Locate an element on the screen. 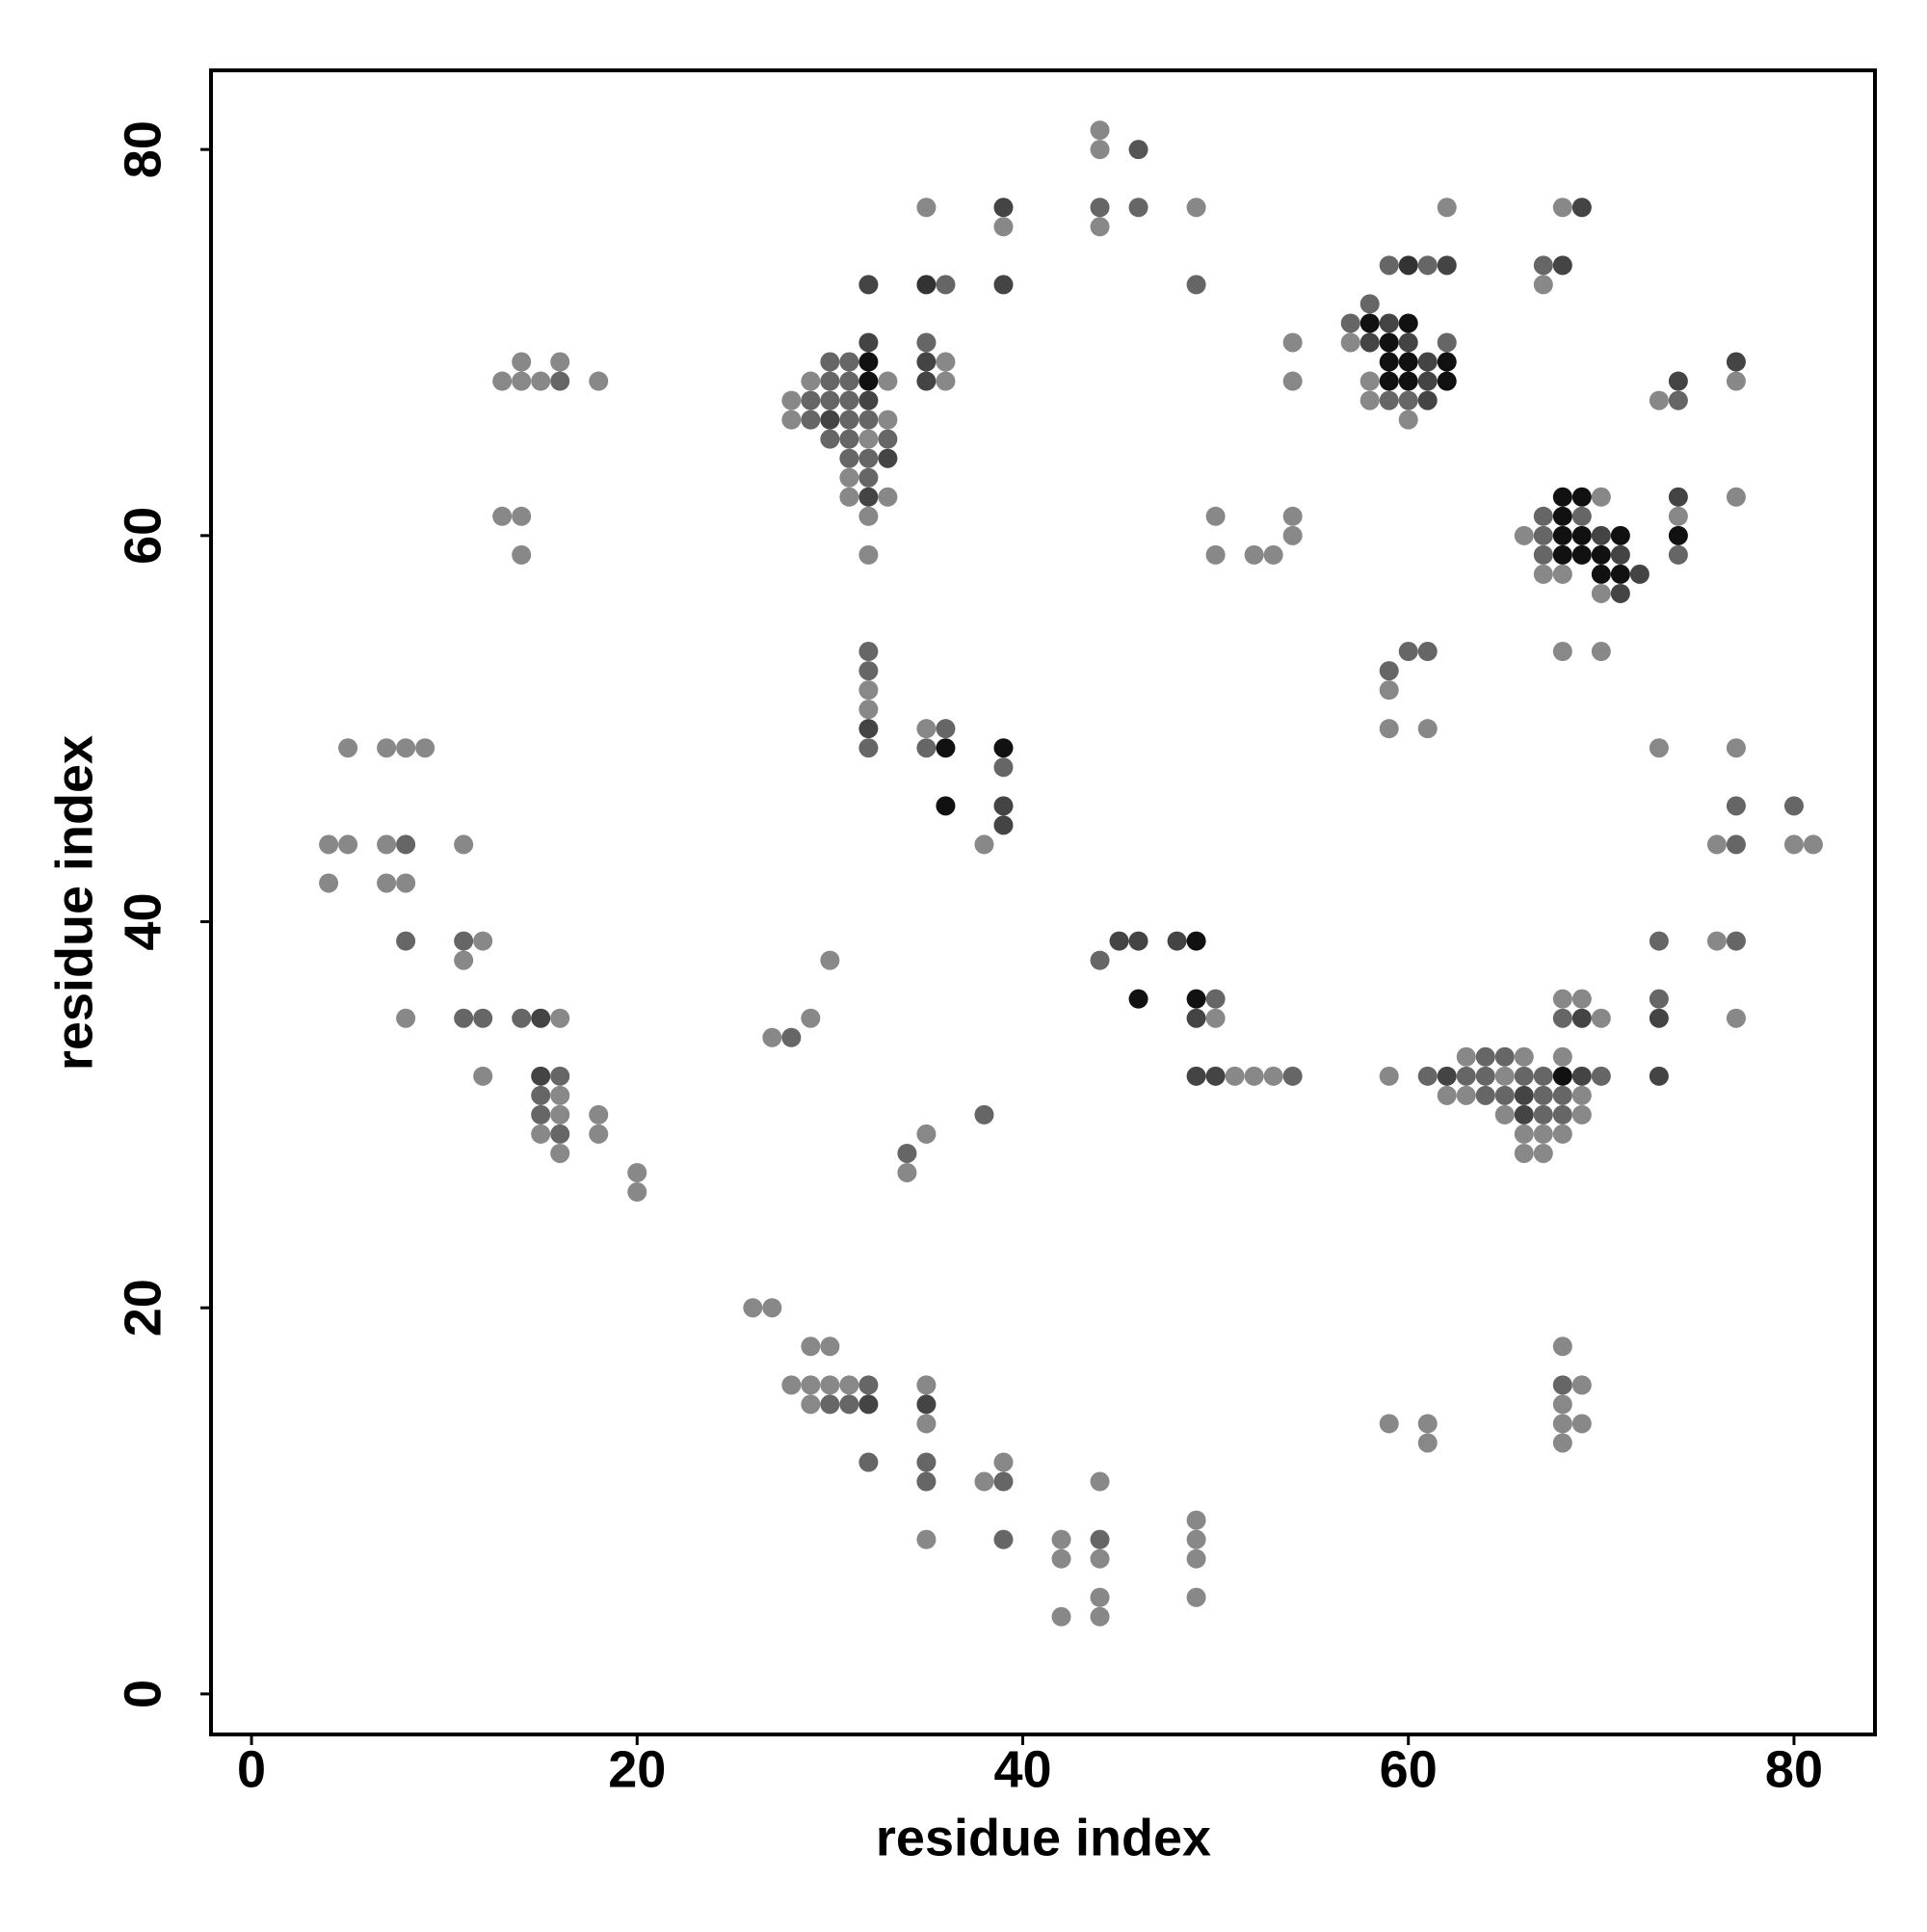 The width and height of the screenshot is (1927, 1932). y-tick-label: 0 is located at coordinates (143, 1694).